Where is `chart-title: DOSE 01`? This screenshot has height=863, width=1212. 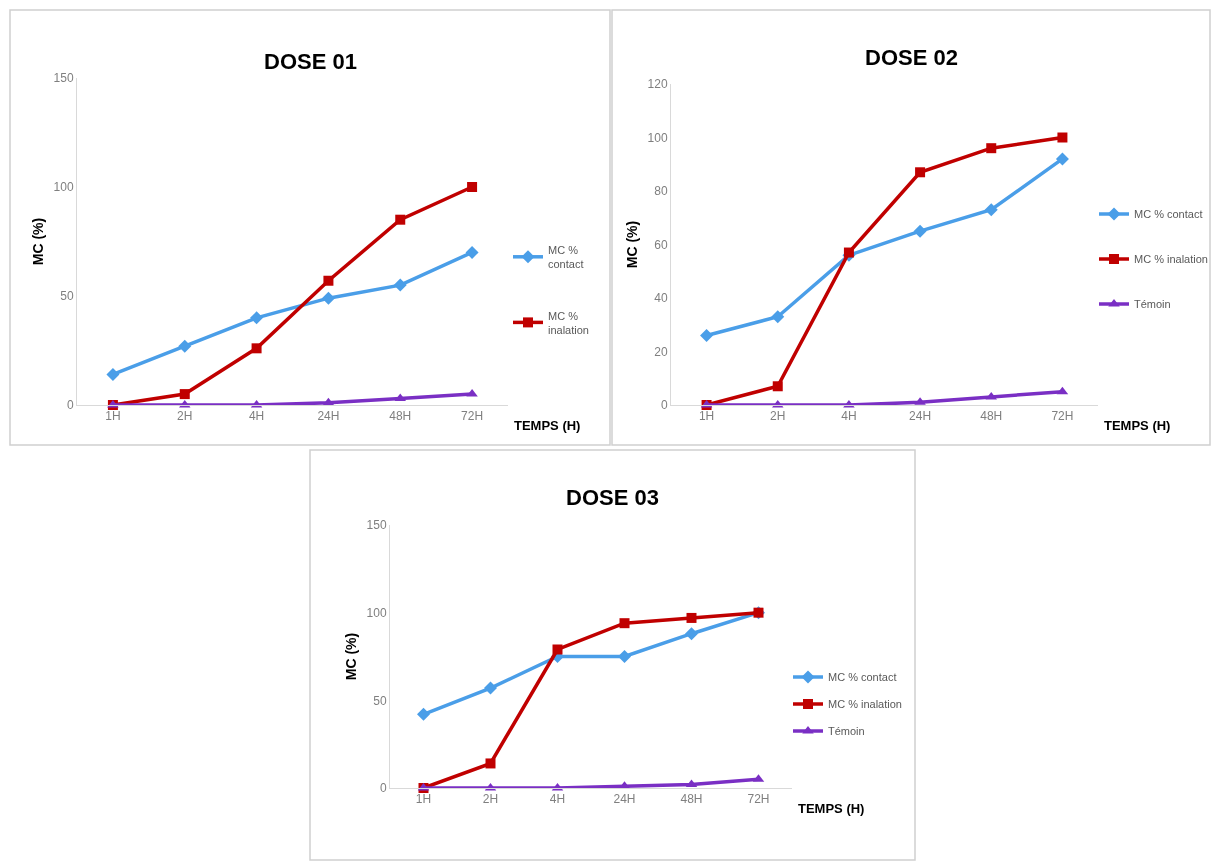
chart-title: DOSE 01 is located at coordinates (310, 61).